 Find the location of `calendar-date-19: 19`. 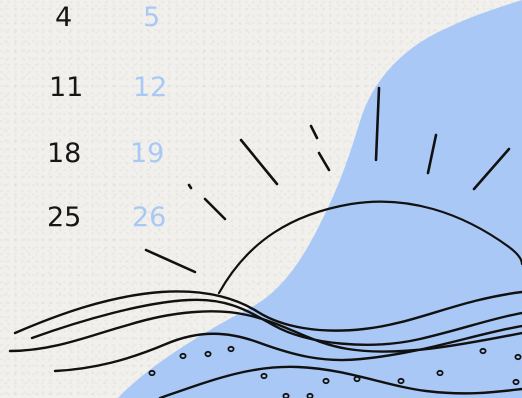

calendar-date-19: 19 is located at coordinates (147, 153).